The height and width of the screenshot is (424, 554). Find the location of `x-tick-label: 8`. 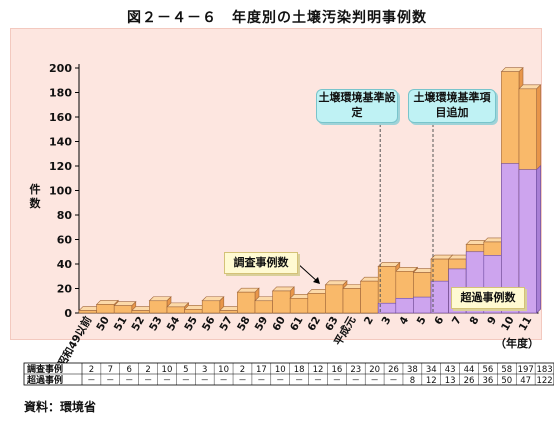

x-tick-label: 8 is located at coordinates (475, 321).